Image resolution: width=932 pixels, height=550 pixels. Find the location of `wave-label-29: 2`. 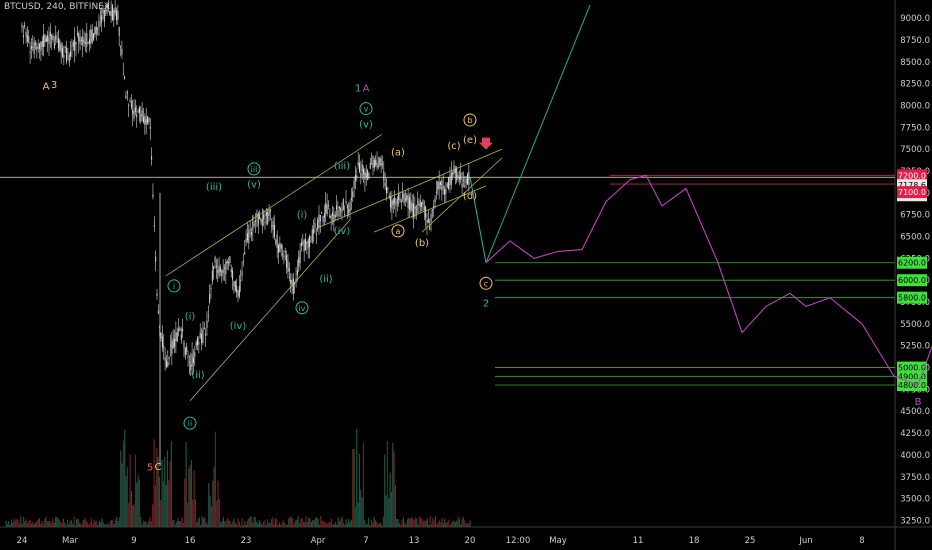

wave-label-29: 2 is located at coordinates (486, 303).